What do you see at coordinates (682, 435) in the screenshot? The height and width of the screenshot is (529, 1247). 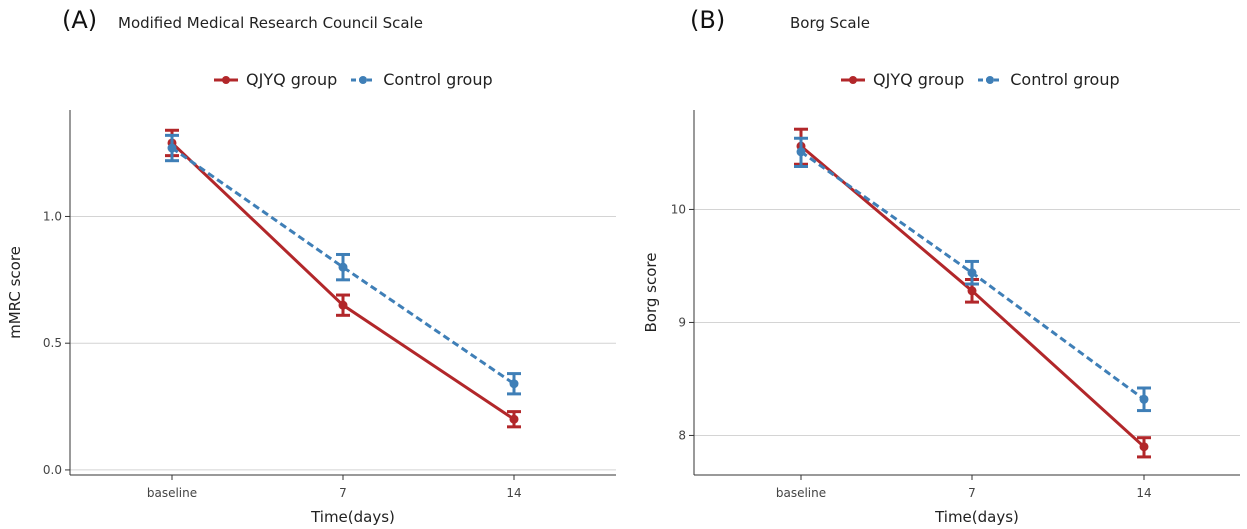 I see `y-tick-label: 8` at bounding box center [682, 435].